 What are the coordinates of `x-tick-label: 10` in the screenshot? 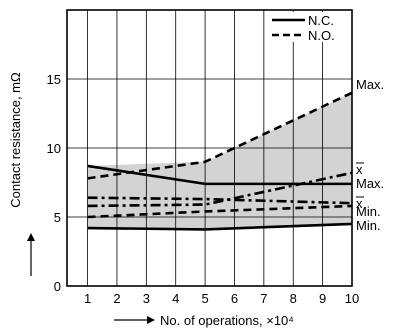 It's located at (352, 298).